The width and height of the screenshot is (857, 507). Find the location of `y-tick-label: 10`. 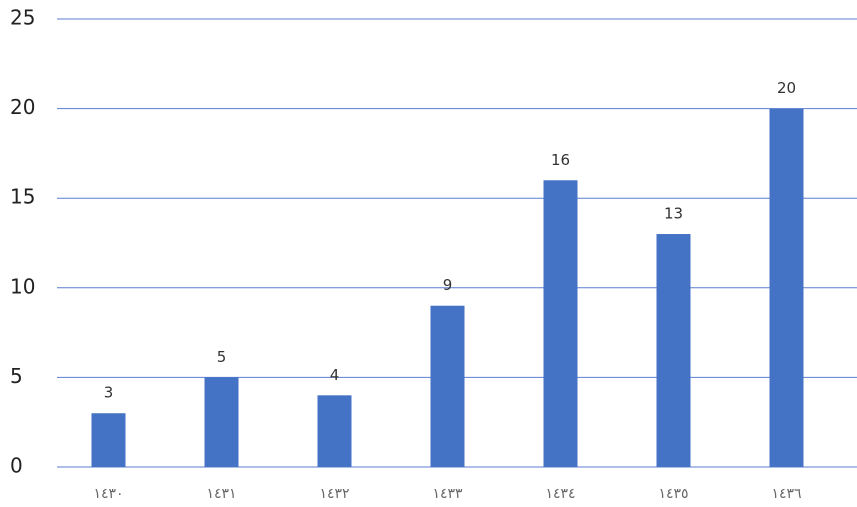

y-tick-label: 10 is located at coordinates (22, 286).